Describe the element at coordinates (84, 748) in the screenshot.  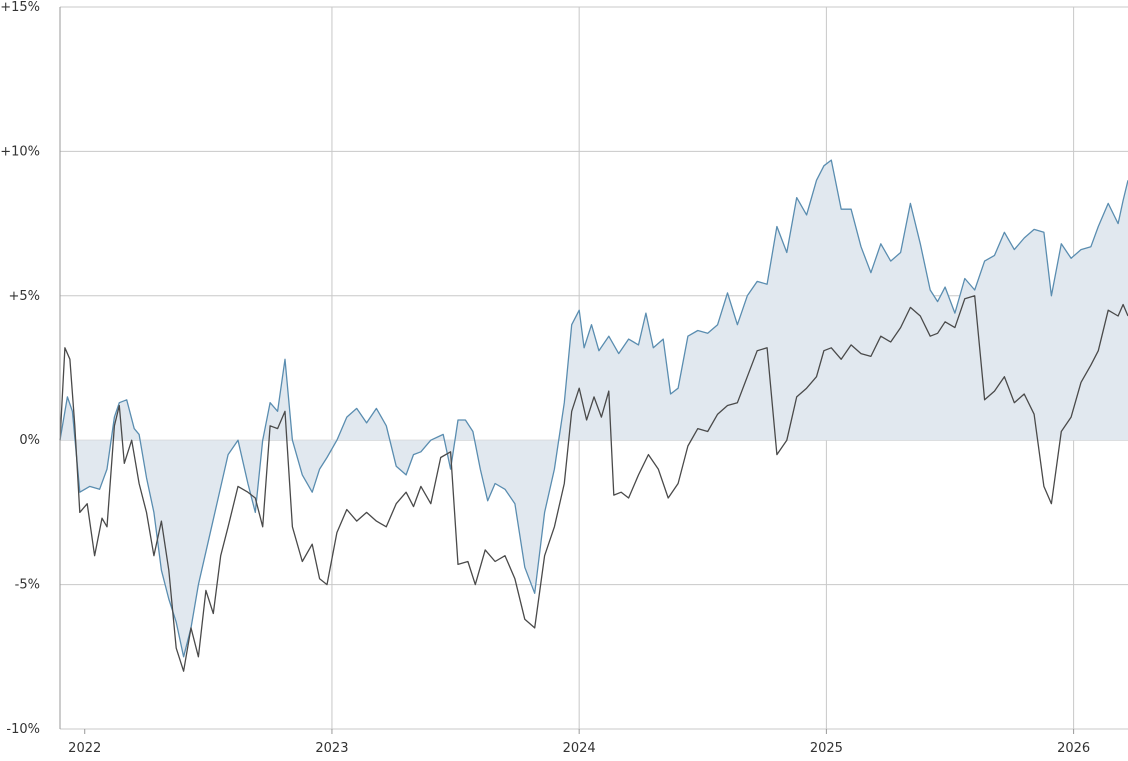
I see `x-tick-label: 2022` at that location.